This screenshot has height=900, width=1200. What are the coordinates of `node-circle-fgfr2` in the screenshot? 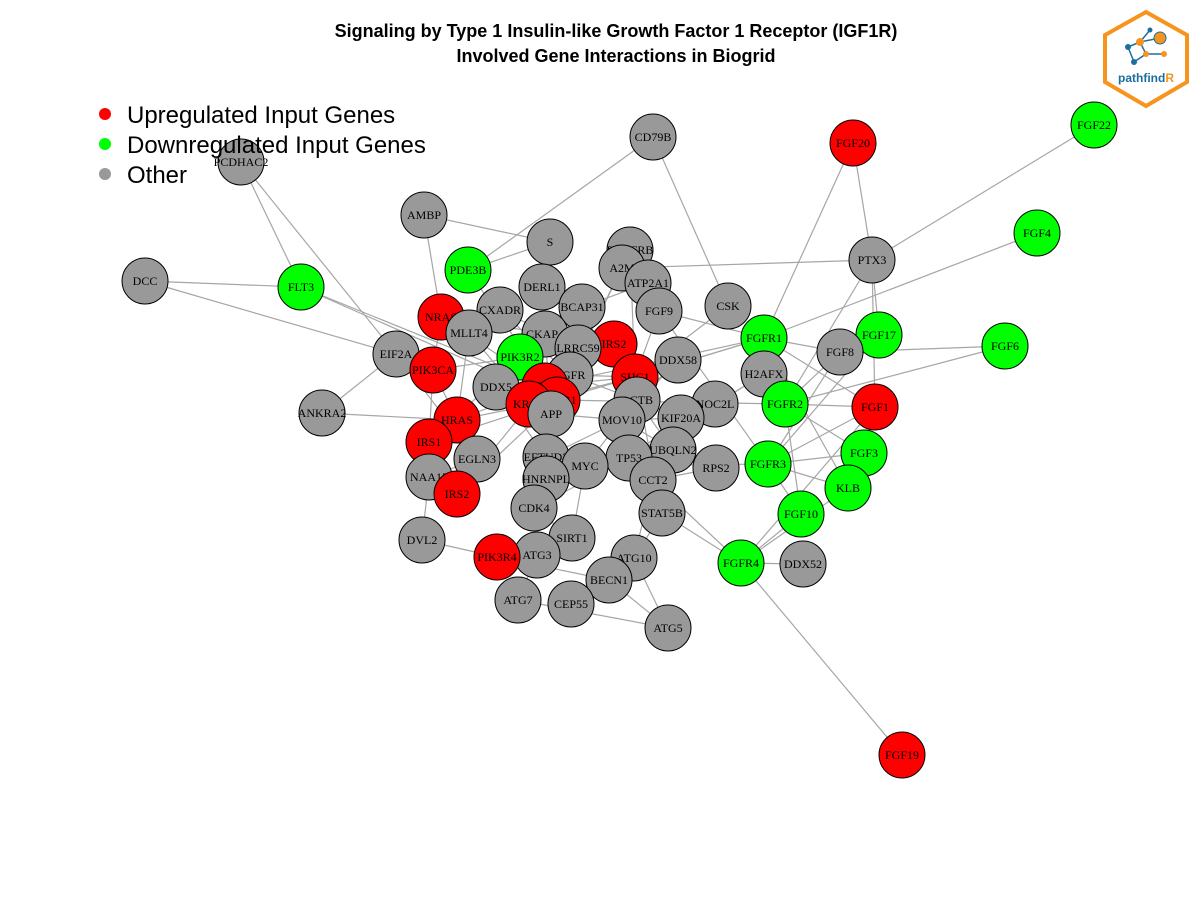 It's located at (785, 404).